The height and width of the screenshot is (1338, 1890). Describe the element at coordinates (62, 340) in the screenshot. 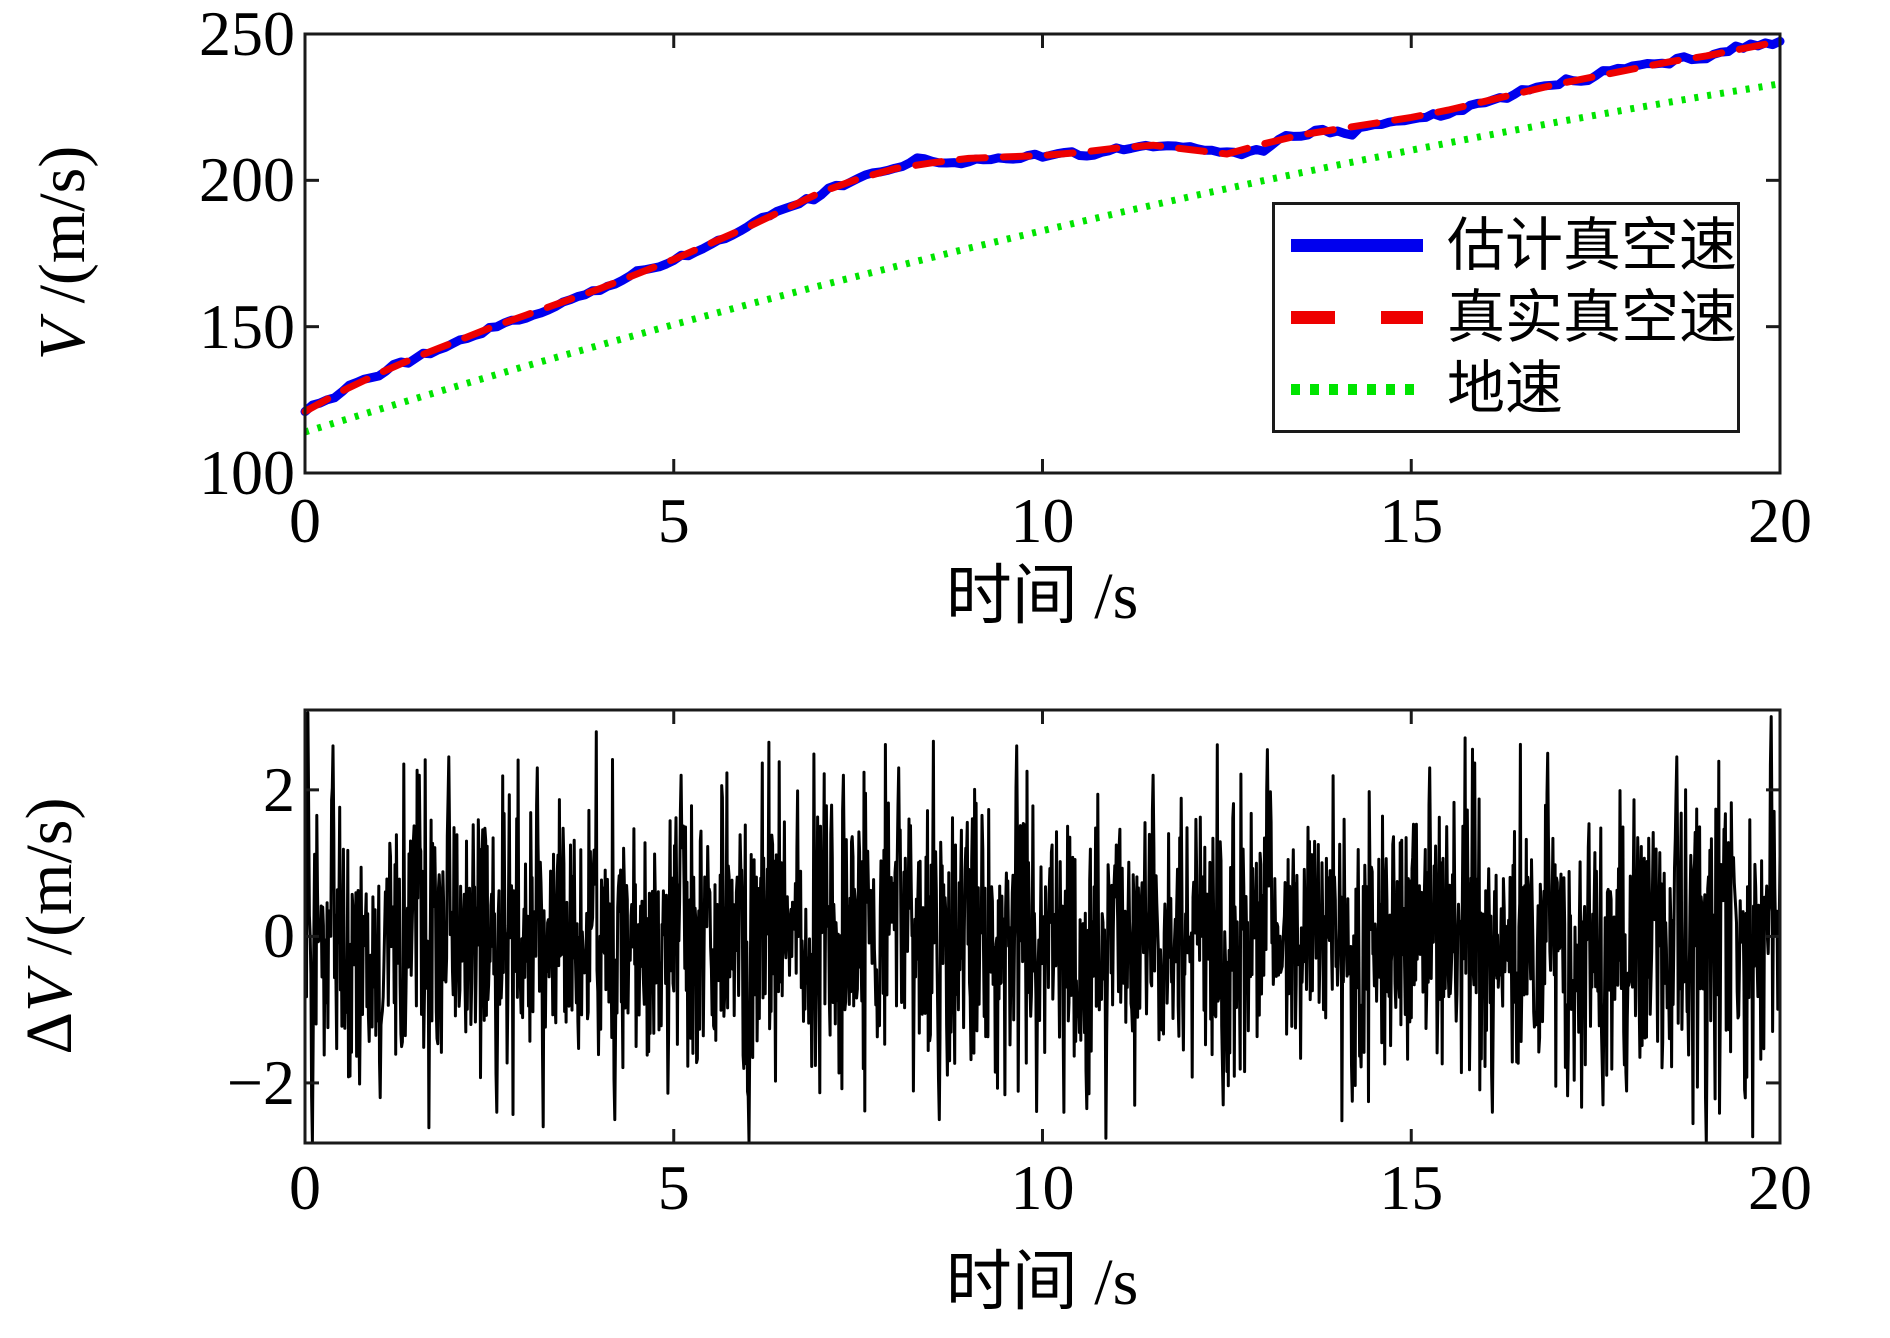

I see `top-ylabel-variable: V` at that location.